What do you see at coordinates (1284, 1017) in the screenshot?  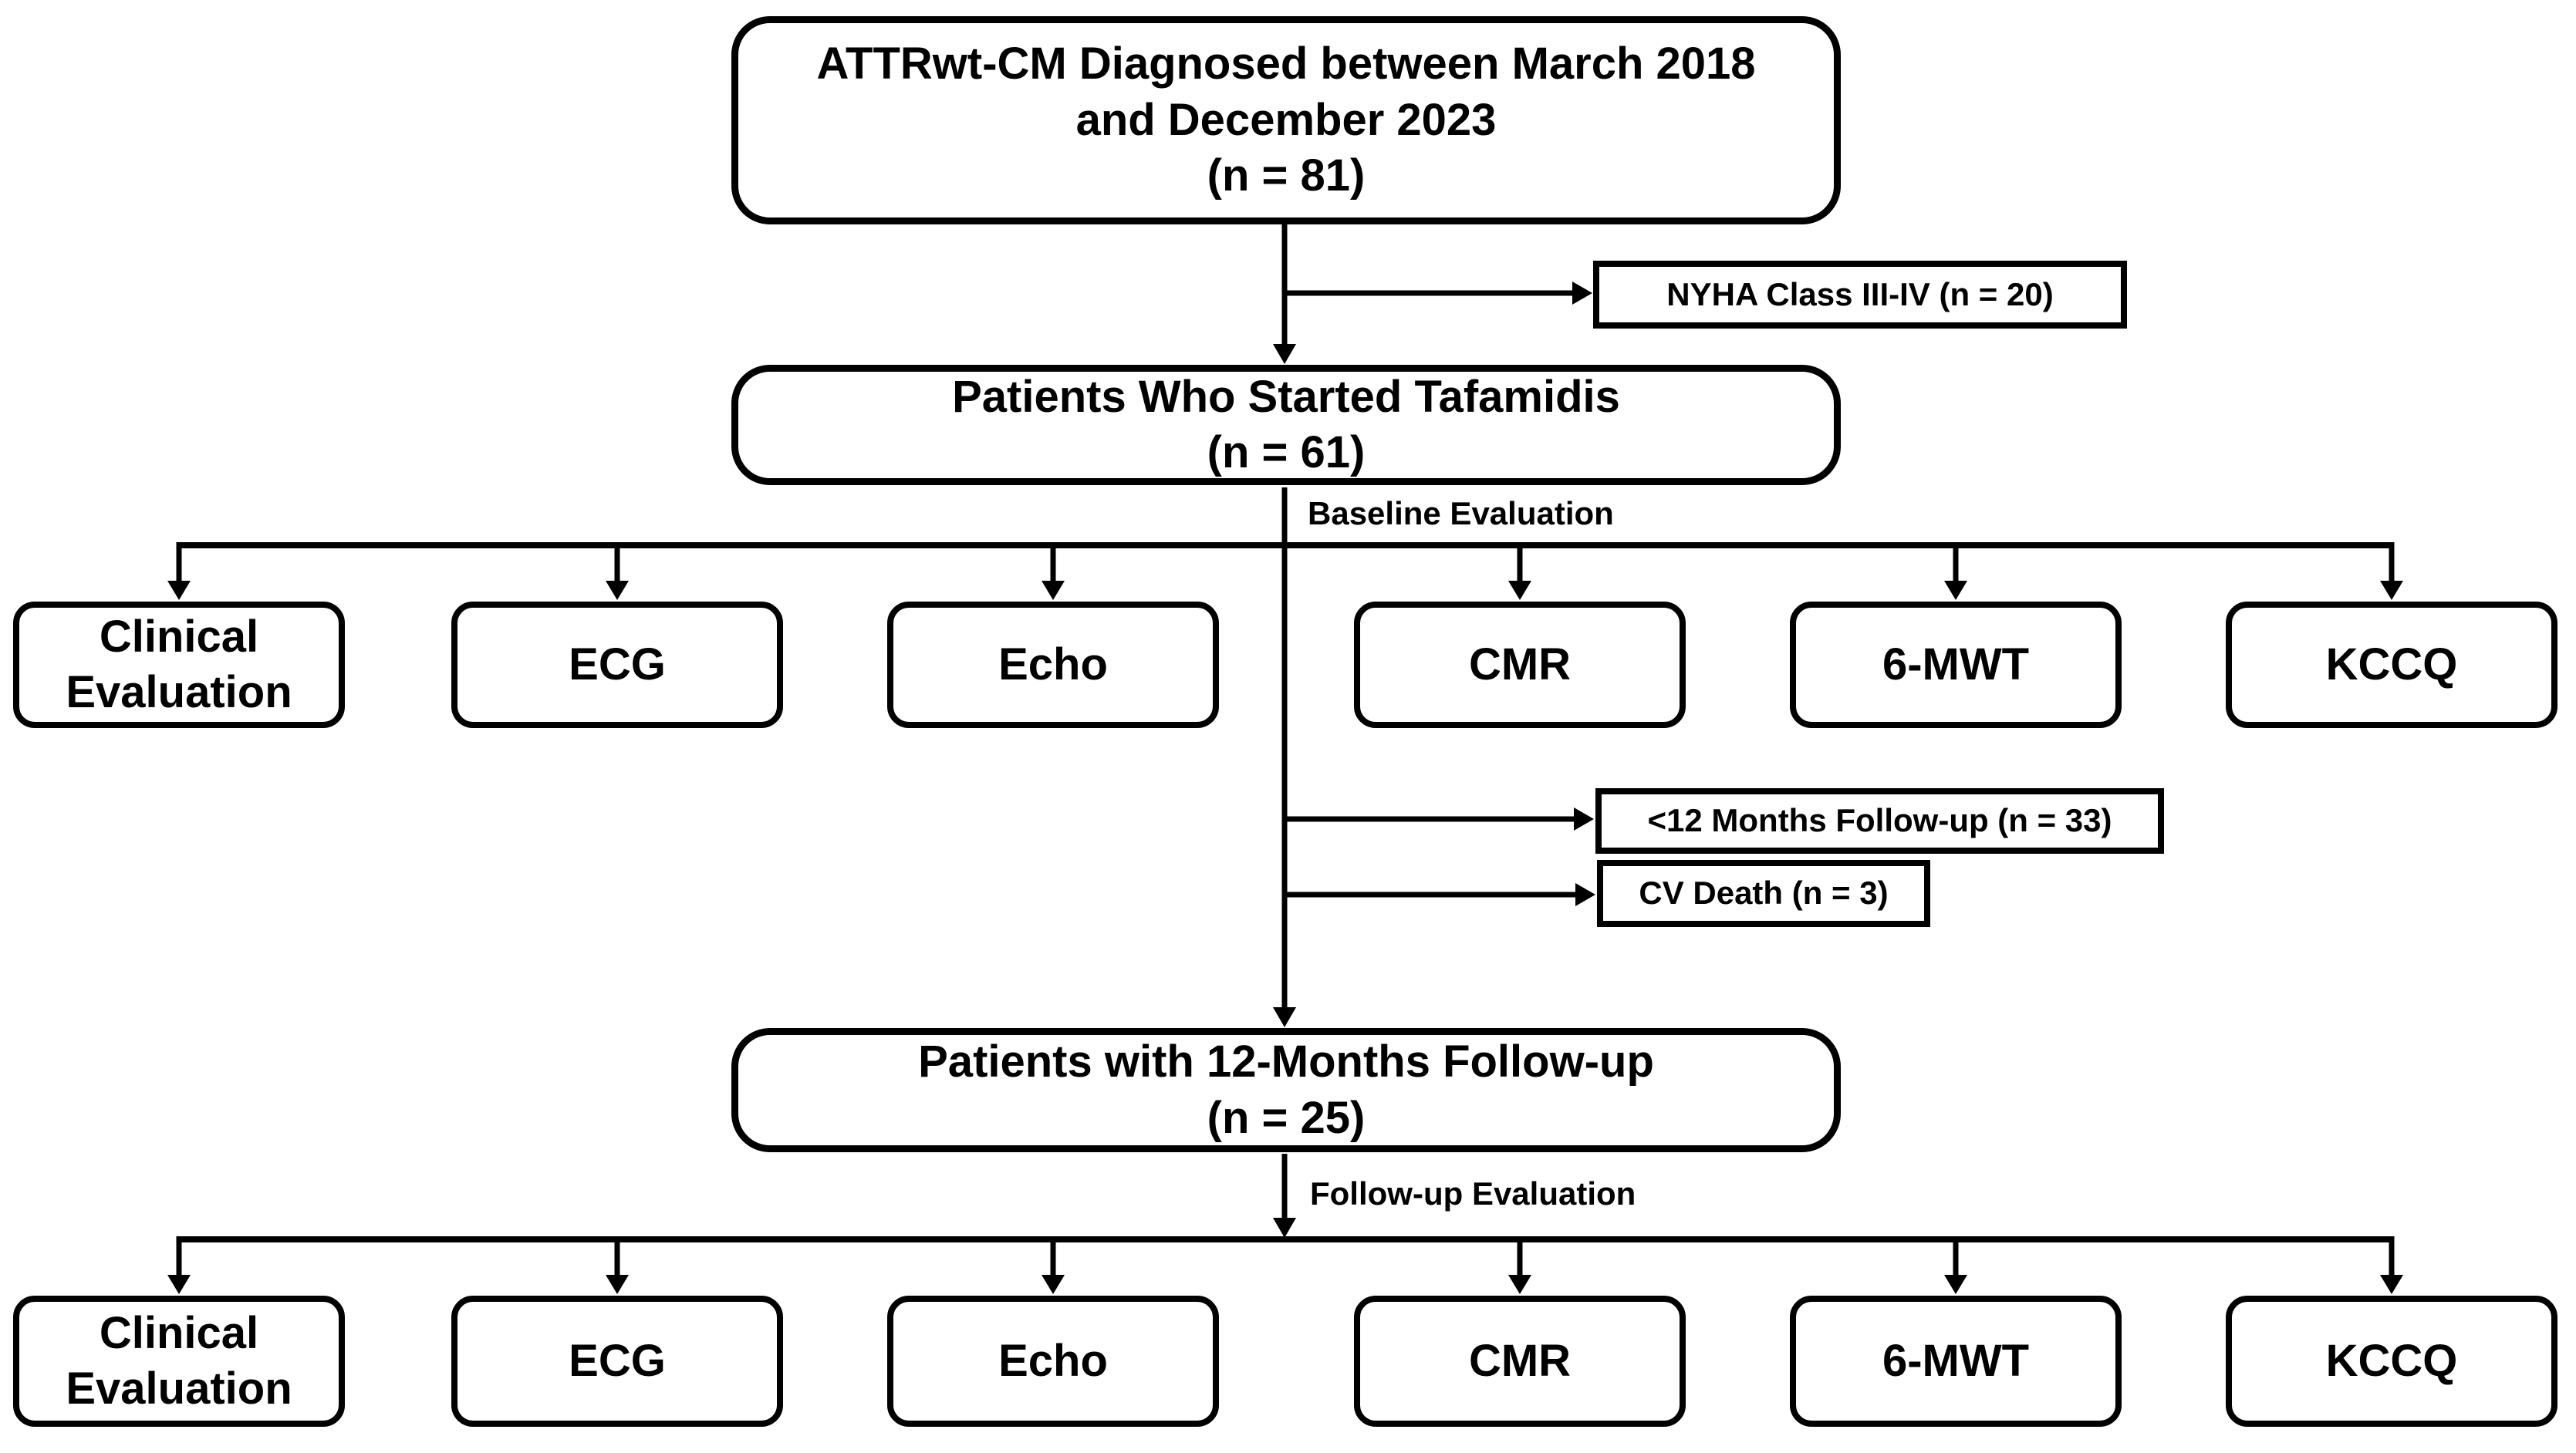 I see `arrowhead-tafamidis-to-12m` at bounding box center [1284, 1017].